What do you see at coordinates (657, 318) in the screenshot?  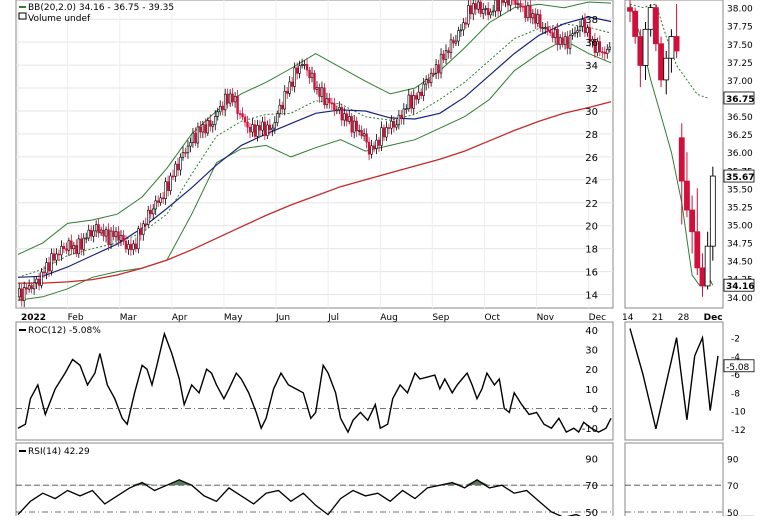 I see `right-x-tick-label: 21` at bounding box center [657, 318].